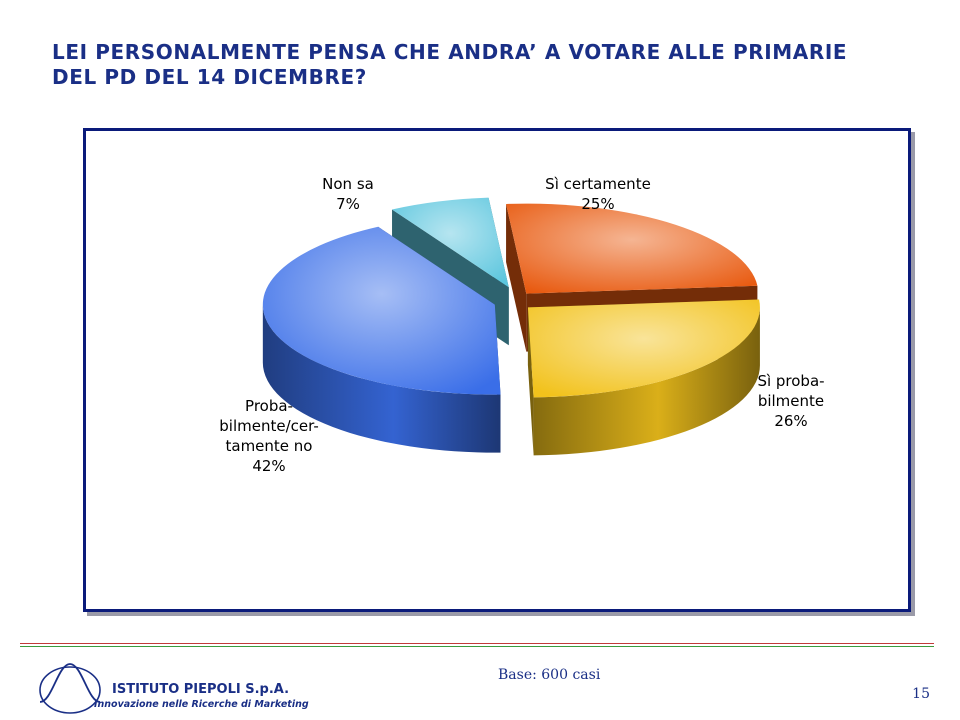  What do you see at coordinates (477, 645) in the screenshot?
I see `footer-divider` at bounding box center [477, 645].